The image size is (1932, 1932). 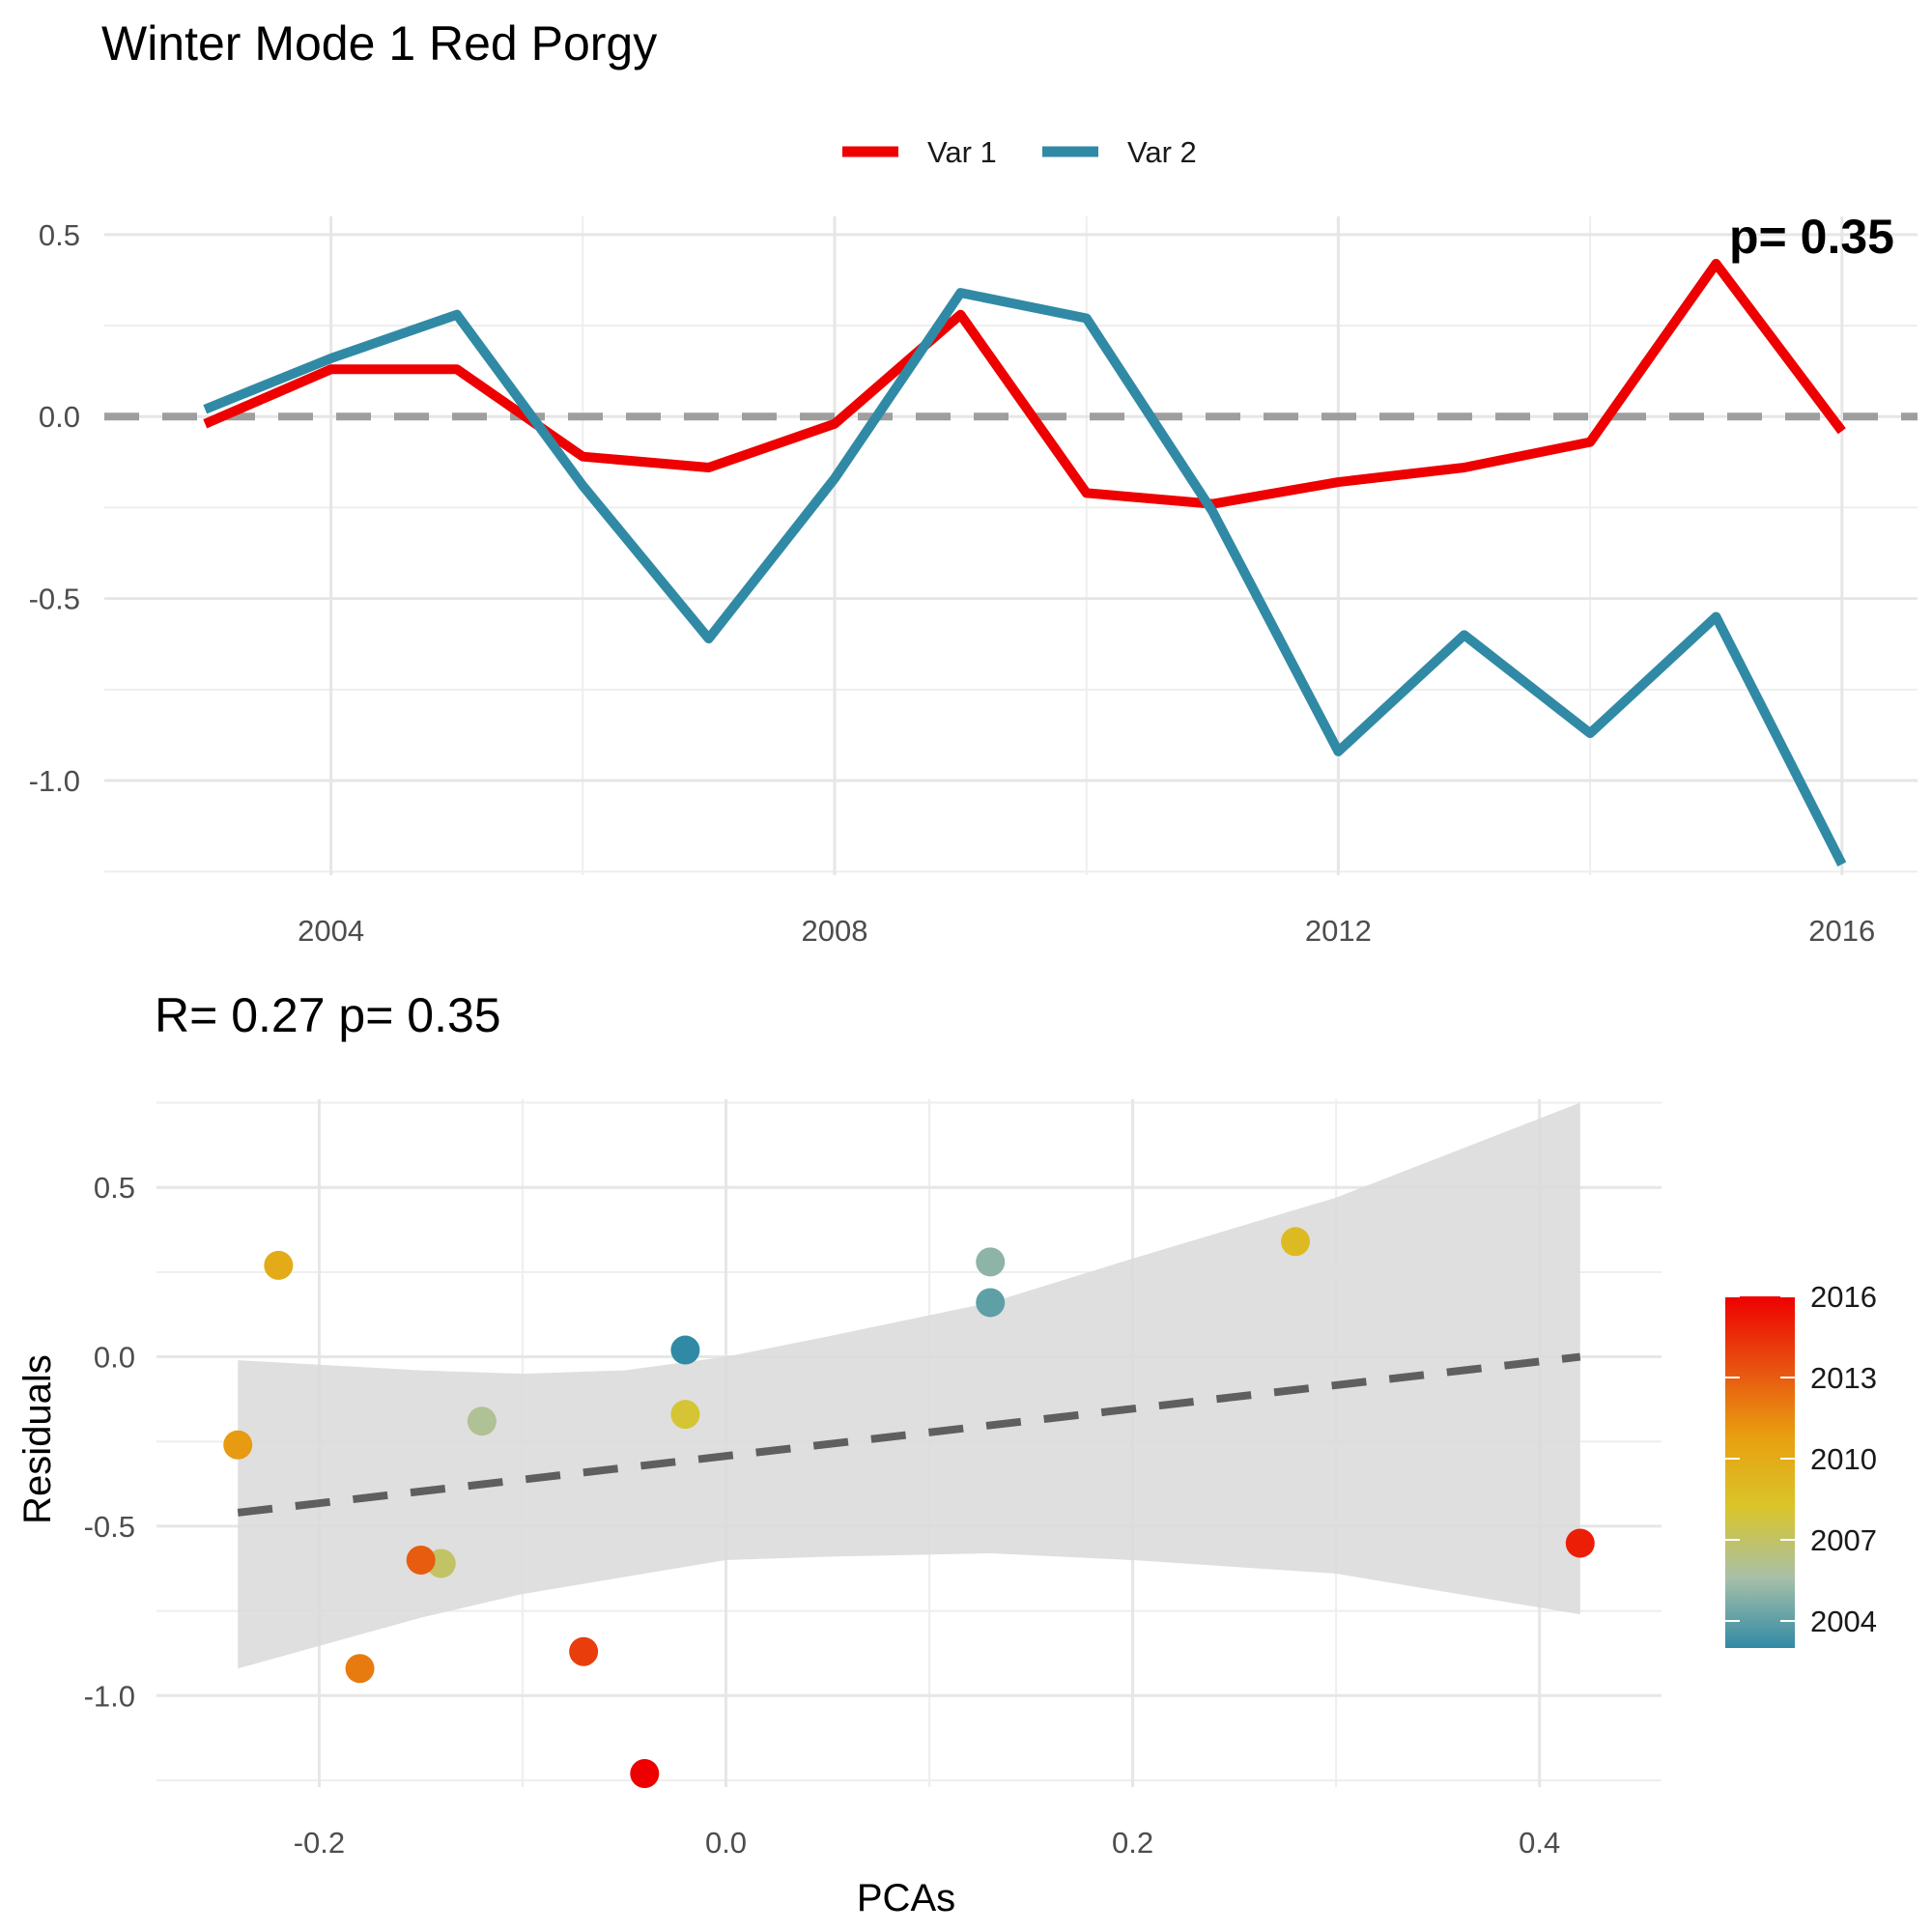 What do you see at coordinates (328, 1015) in the screenshot?
I see `scatter-subtitle: R= 0.27 p= 0.35` at bounding box center [328, 1015].